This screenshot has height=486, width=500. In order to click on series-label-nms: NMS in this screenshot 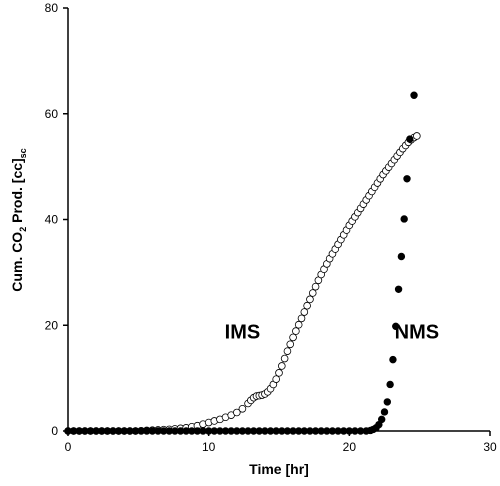, I will do `click(417, 332)`.